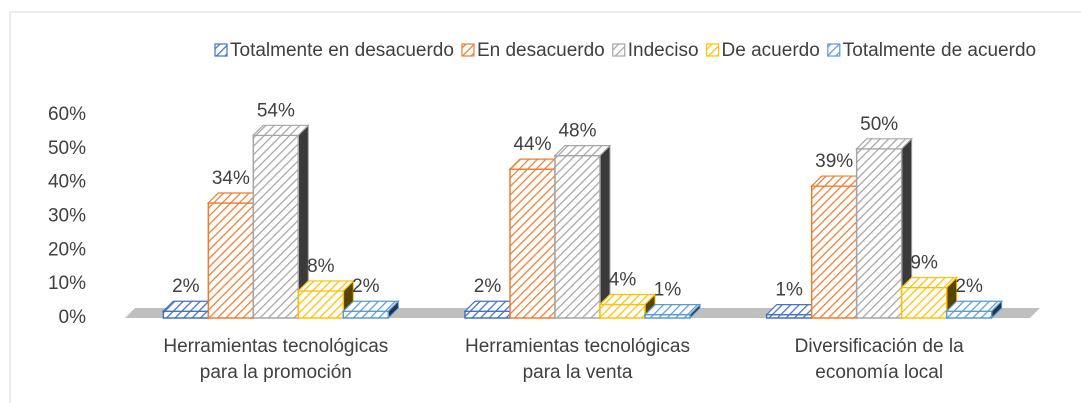 The image size is (1081, 403). Describe the element at coordinates (577, 359) in the screenshot. I see `x-tick-label: Herramientas tecnológicas para la venta` at that location.